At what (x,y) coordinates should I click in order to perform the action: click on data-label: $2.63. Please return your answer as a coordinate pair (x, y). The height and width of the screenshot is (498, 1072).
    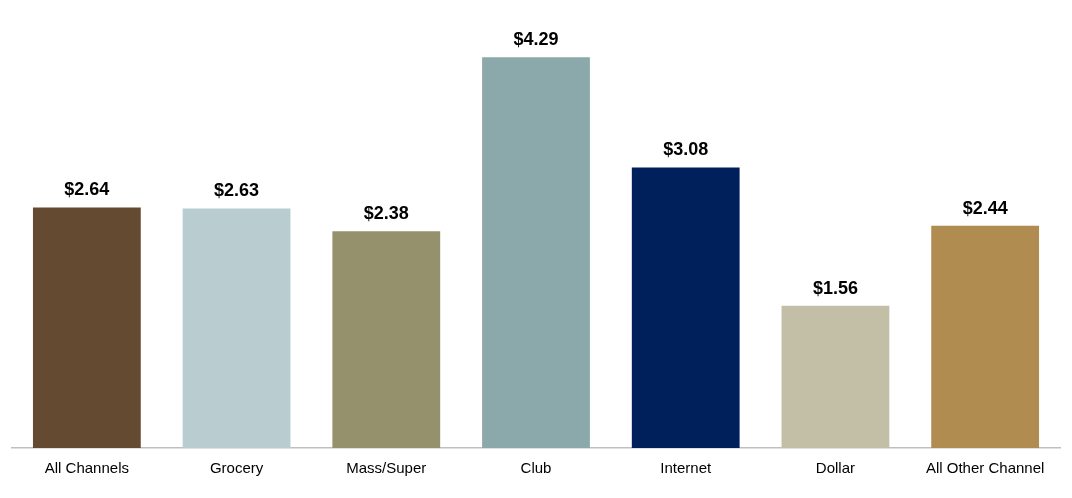
    Looking at the image, I should click on (237, 190).